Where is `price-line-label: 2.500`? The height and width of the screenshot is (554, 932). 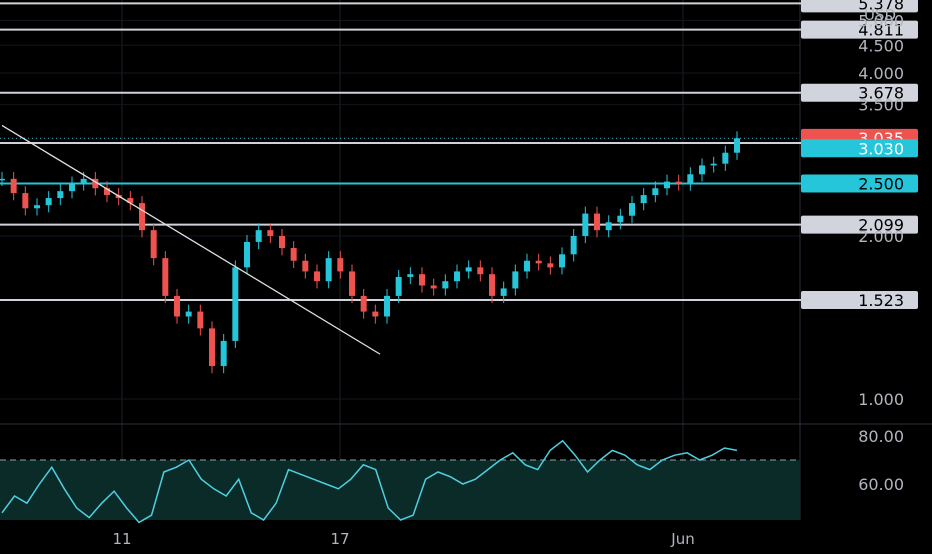
price-line-label: 2.500 is located at coordinates (881, 184).